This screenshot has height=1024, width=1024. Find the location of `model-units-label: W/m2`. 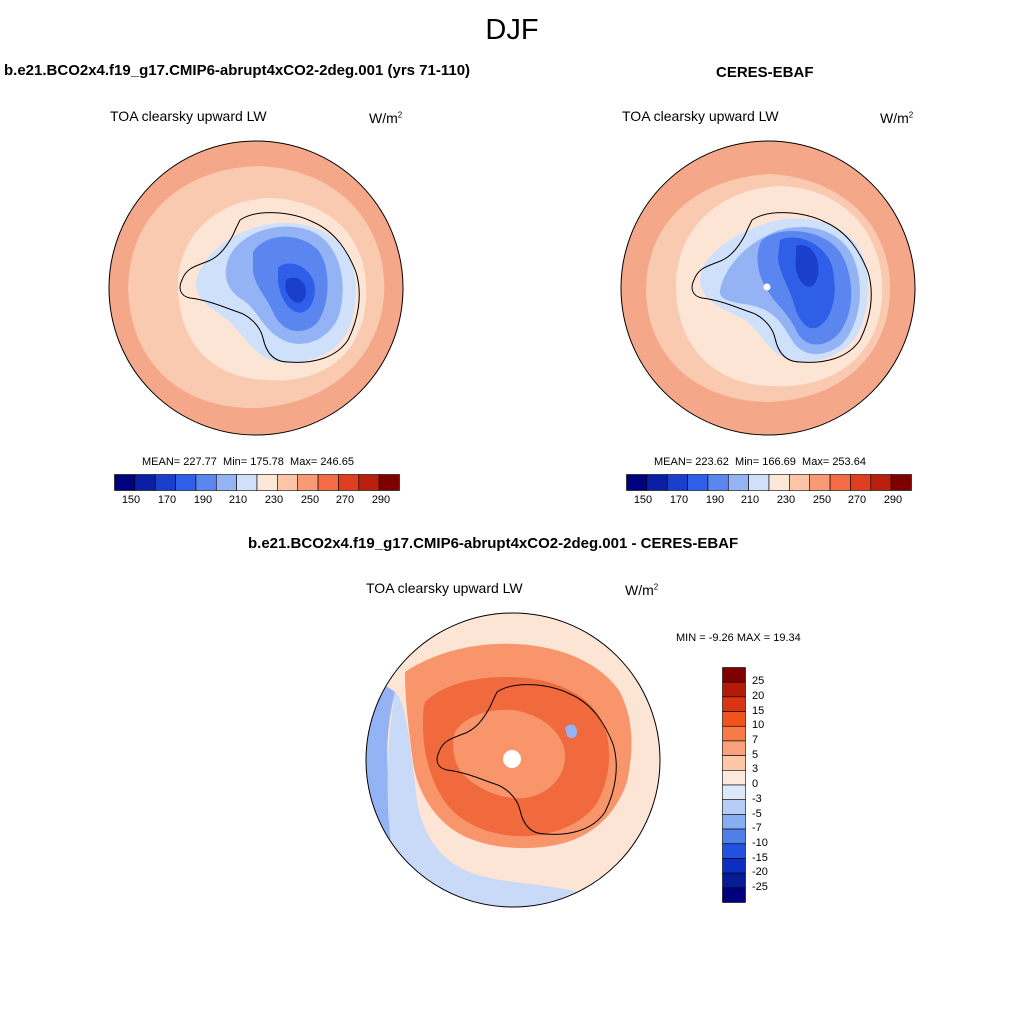

model-units-label: W/m2 is located at coordinates (386, 118).